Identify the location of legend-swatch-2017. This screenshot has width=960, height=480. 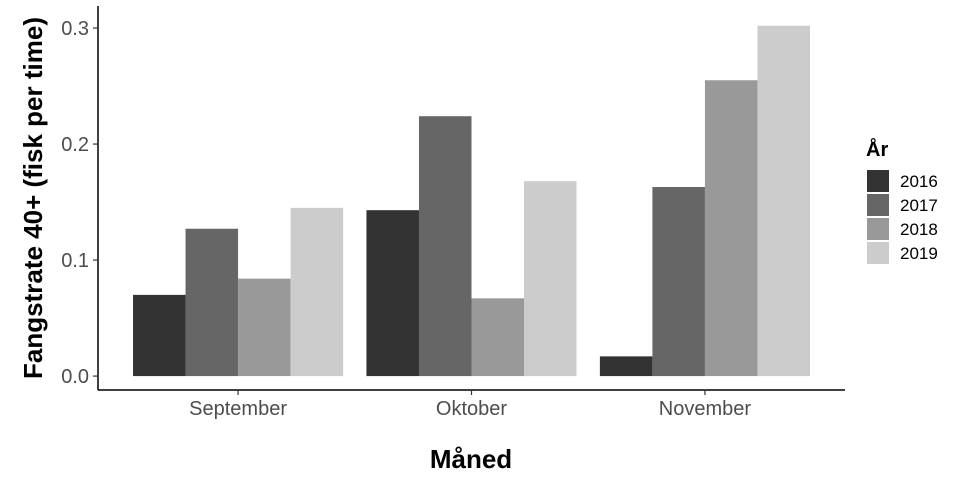
(878, 205).